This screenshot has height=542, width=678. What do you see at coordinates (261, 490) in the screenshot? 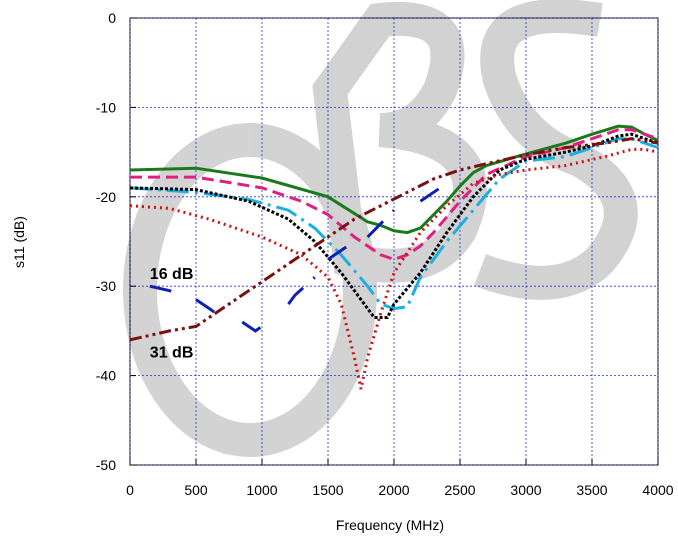
I see `x-tick-label: 1000` at bounding box center [261, 490].